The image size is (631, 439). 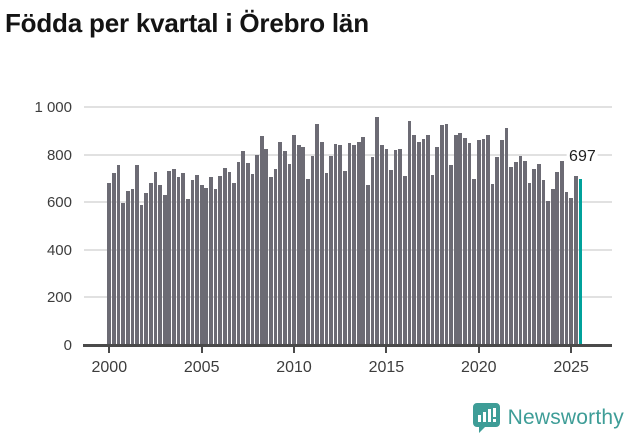 I want to click on newsworthy-bubble-icon, so click(x=486, y=418).